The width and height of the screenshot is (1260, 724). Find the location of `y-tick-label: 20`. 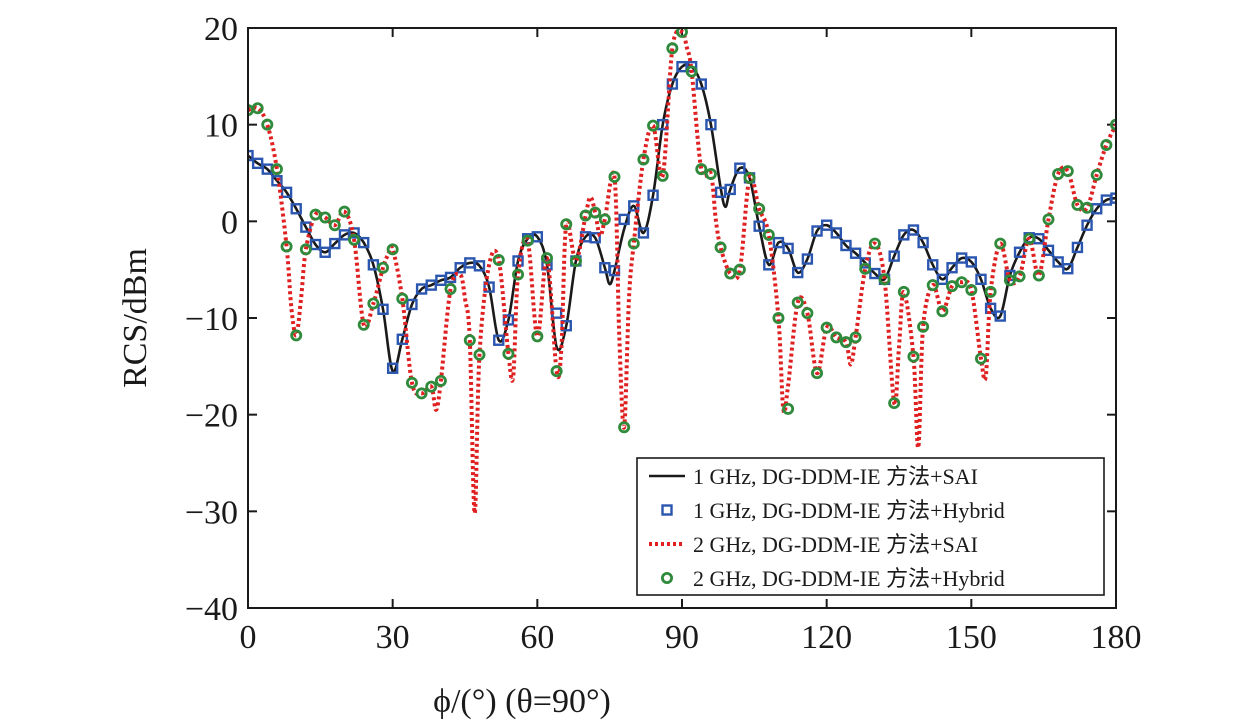

y-tick-label: 20 is located at coordinates (221, 29).